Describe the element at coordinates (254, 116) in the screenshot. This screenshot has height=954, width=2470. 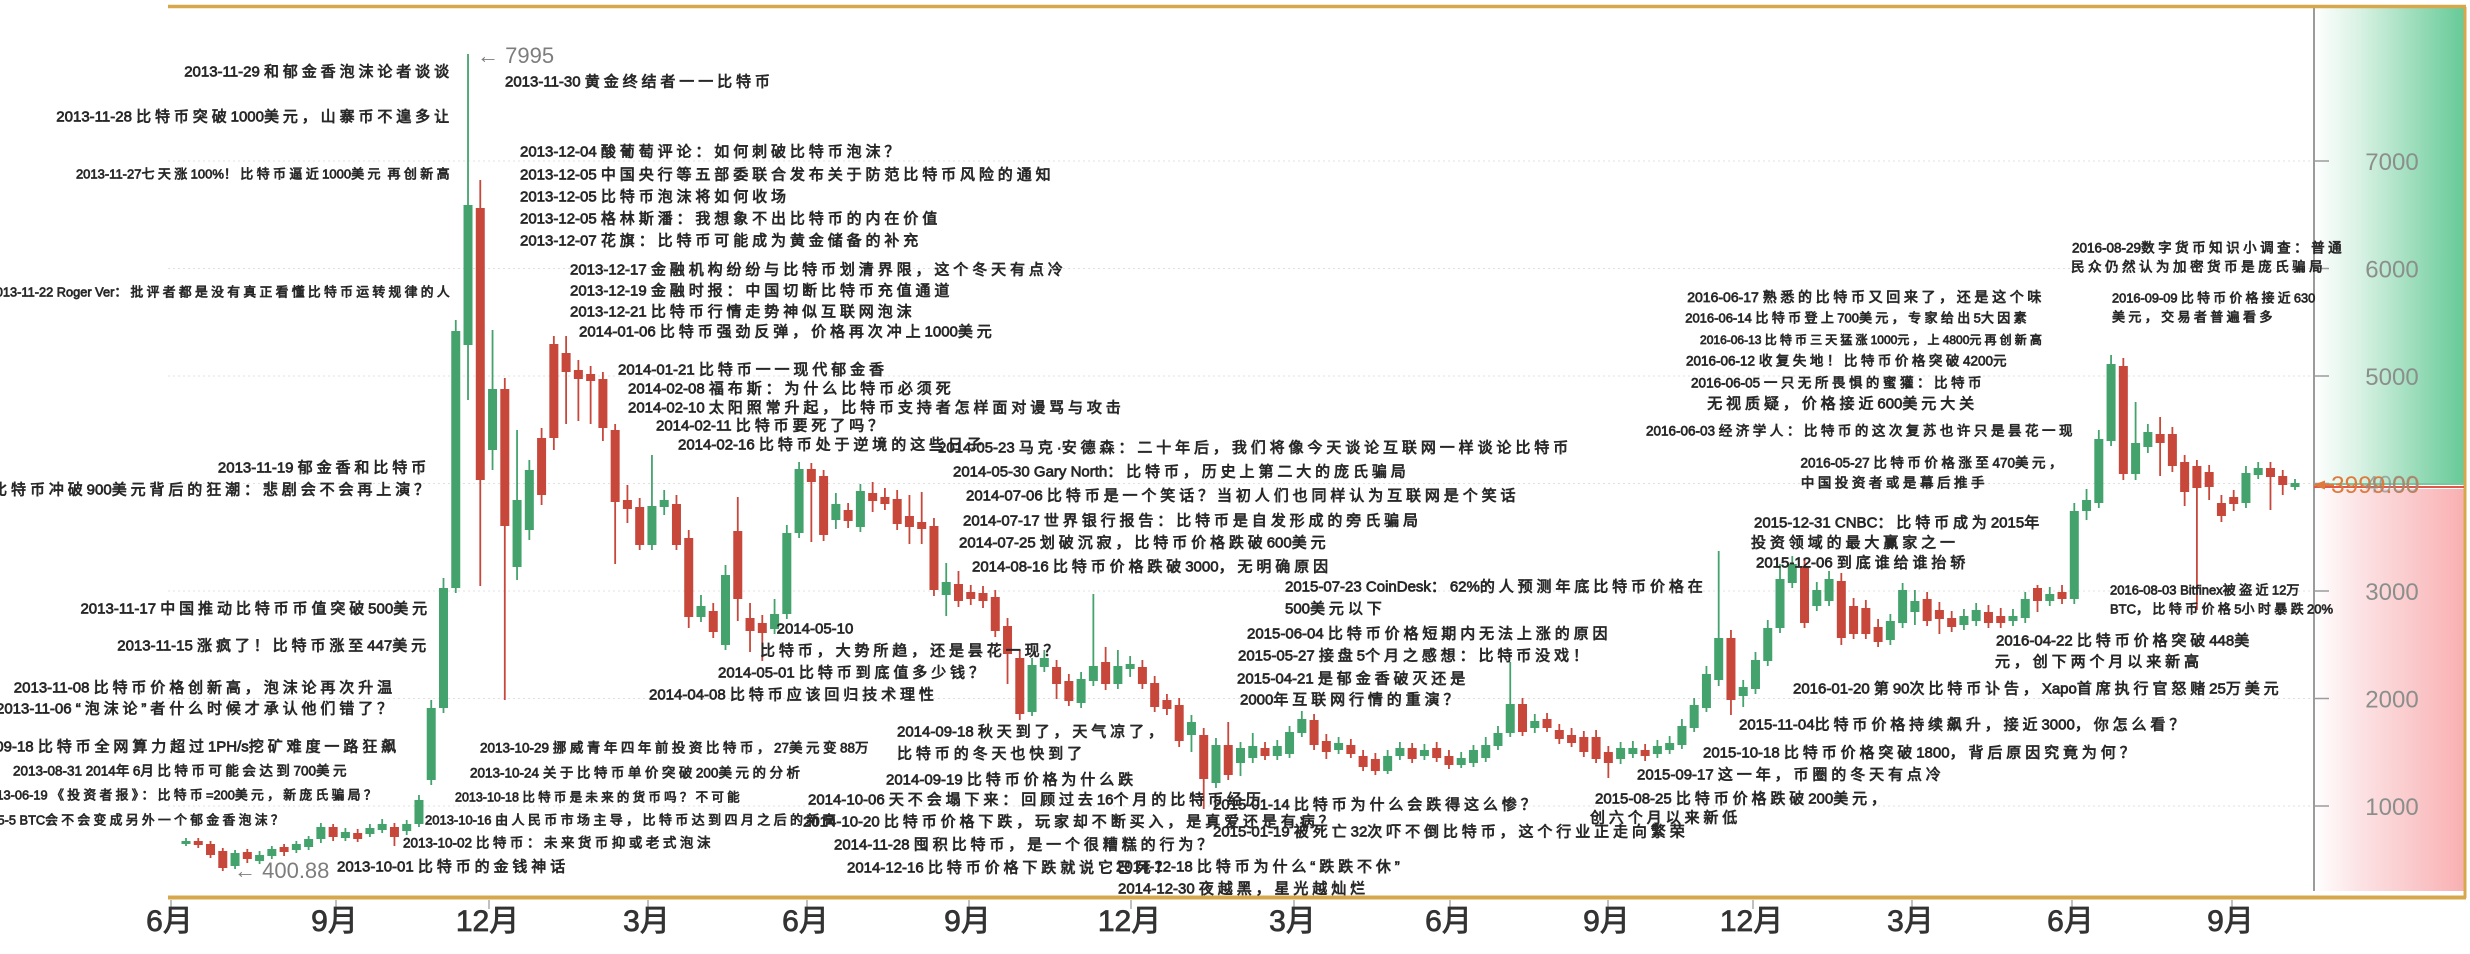
I see `svg-text: 2013-11-28 比特币突破1000美元，山寨币不遑多让` at that location.